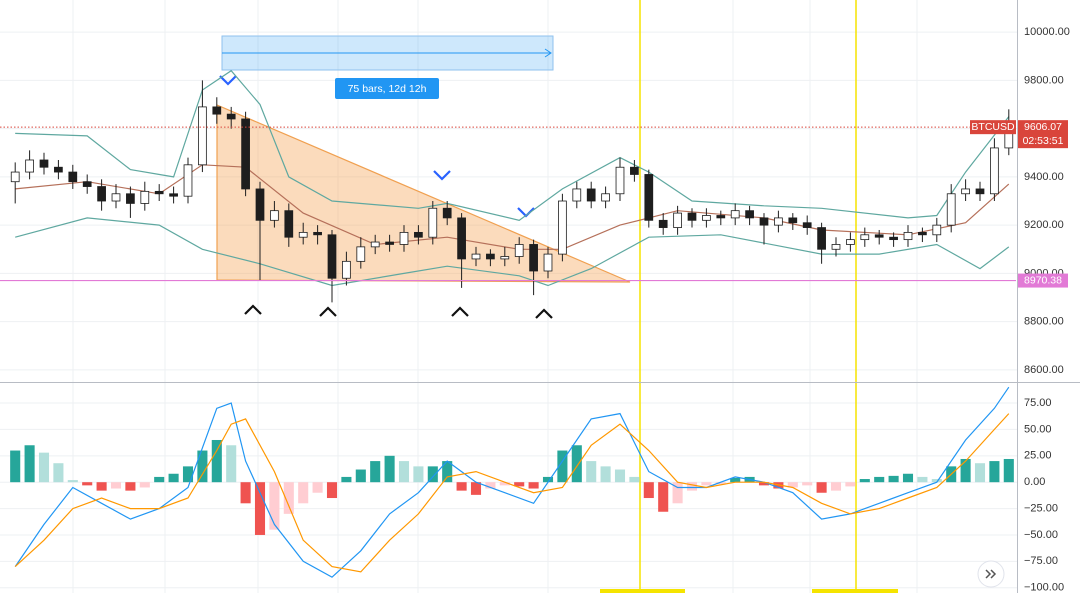 The width and height of the screenshot is (1080, 593). What do you see at coordinates (548, 53) in the screenshot?
I see `range-arrow-head` at bounding box center [548, 53].